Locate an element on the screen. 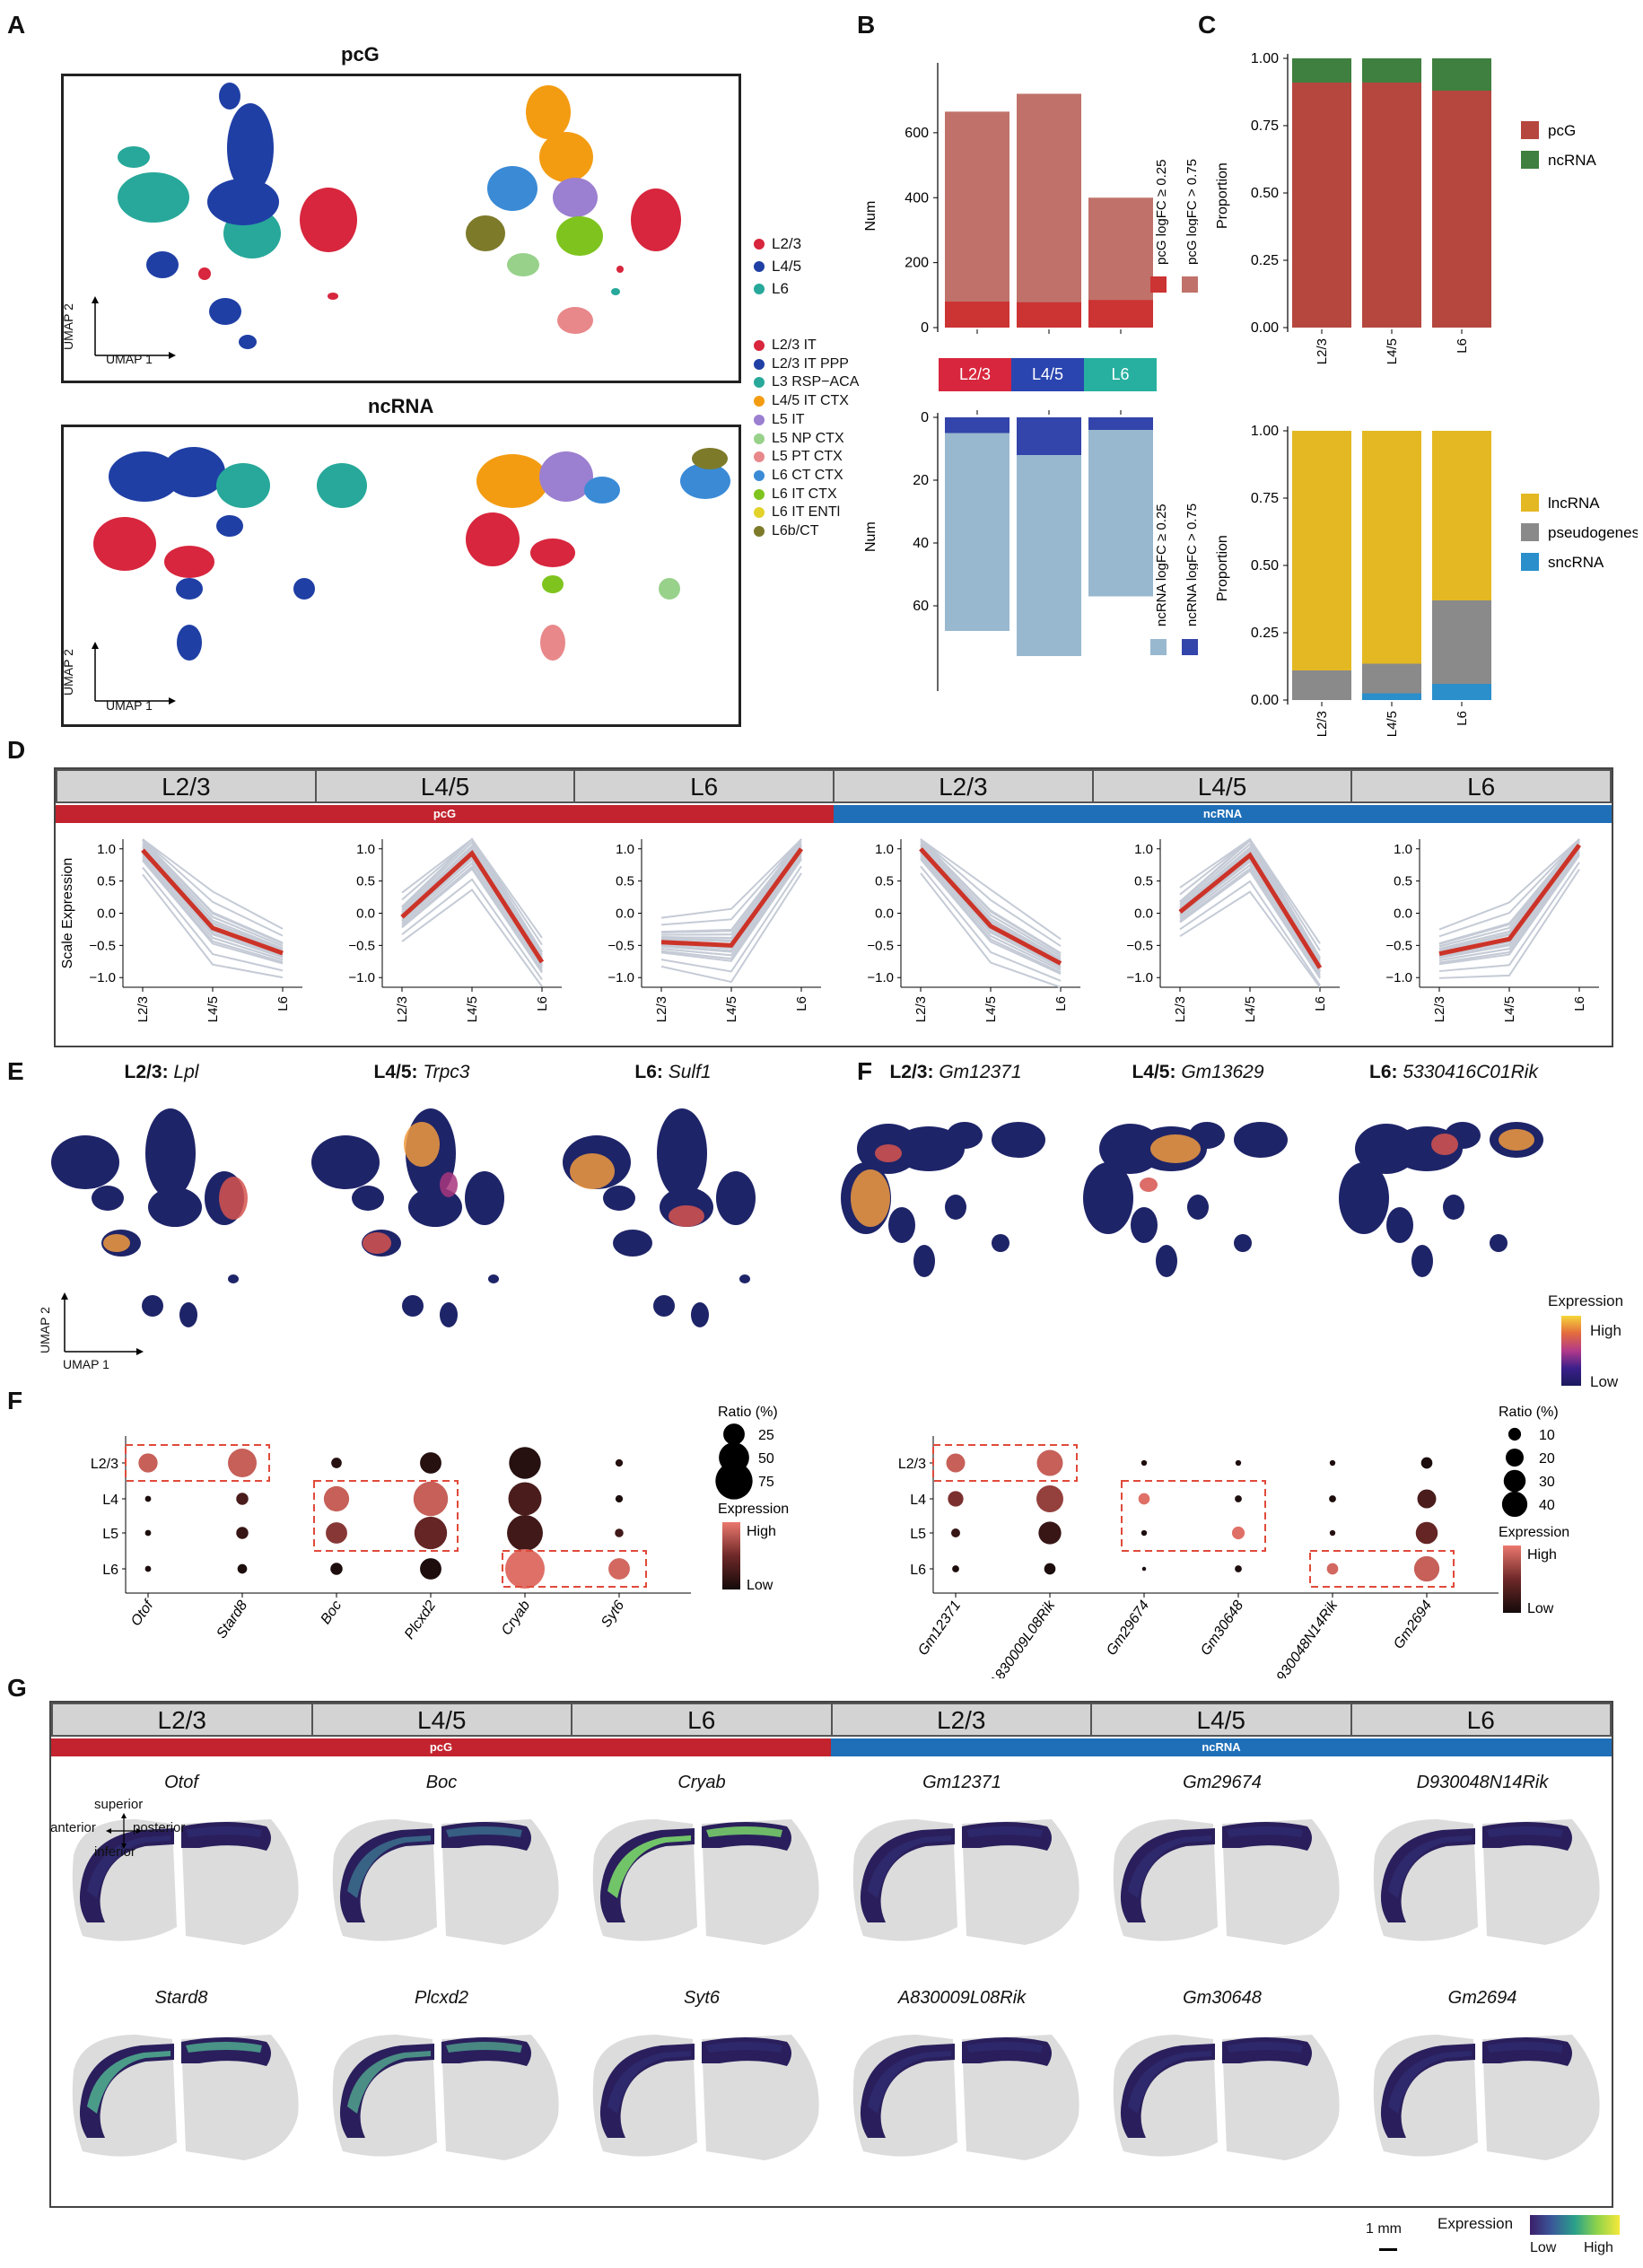 This screenshot has width=1643, height=2268. scale-bar is located at coordinates (1388, 2249).